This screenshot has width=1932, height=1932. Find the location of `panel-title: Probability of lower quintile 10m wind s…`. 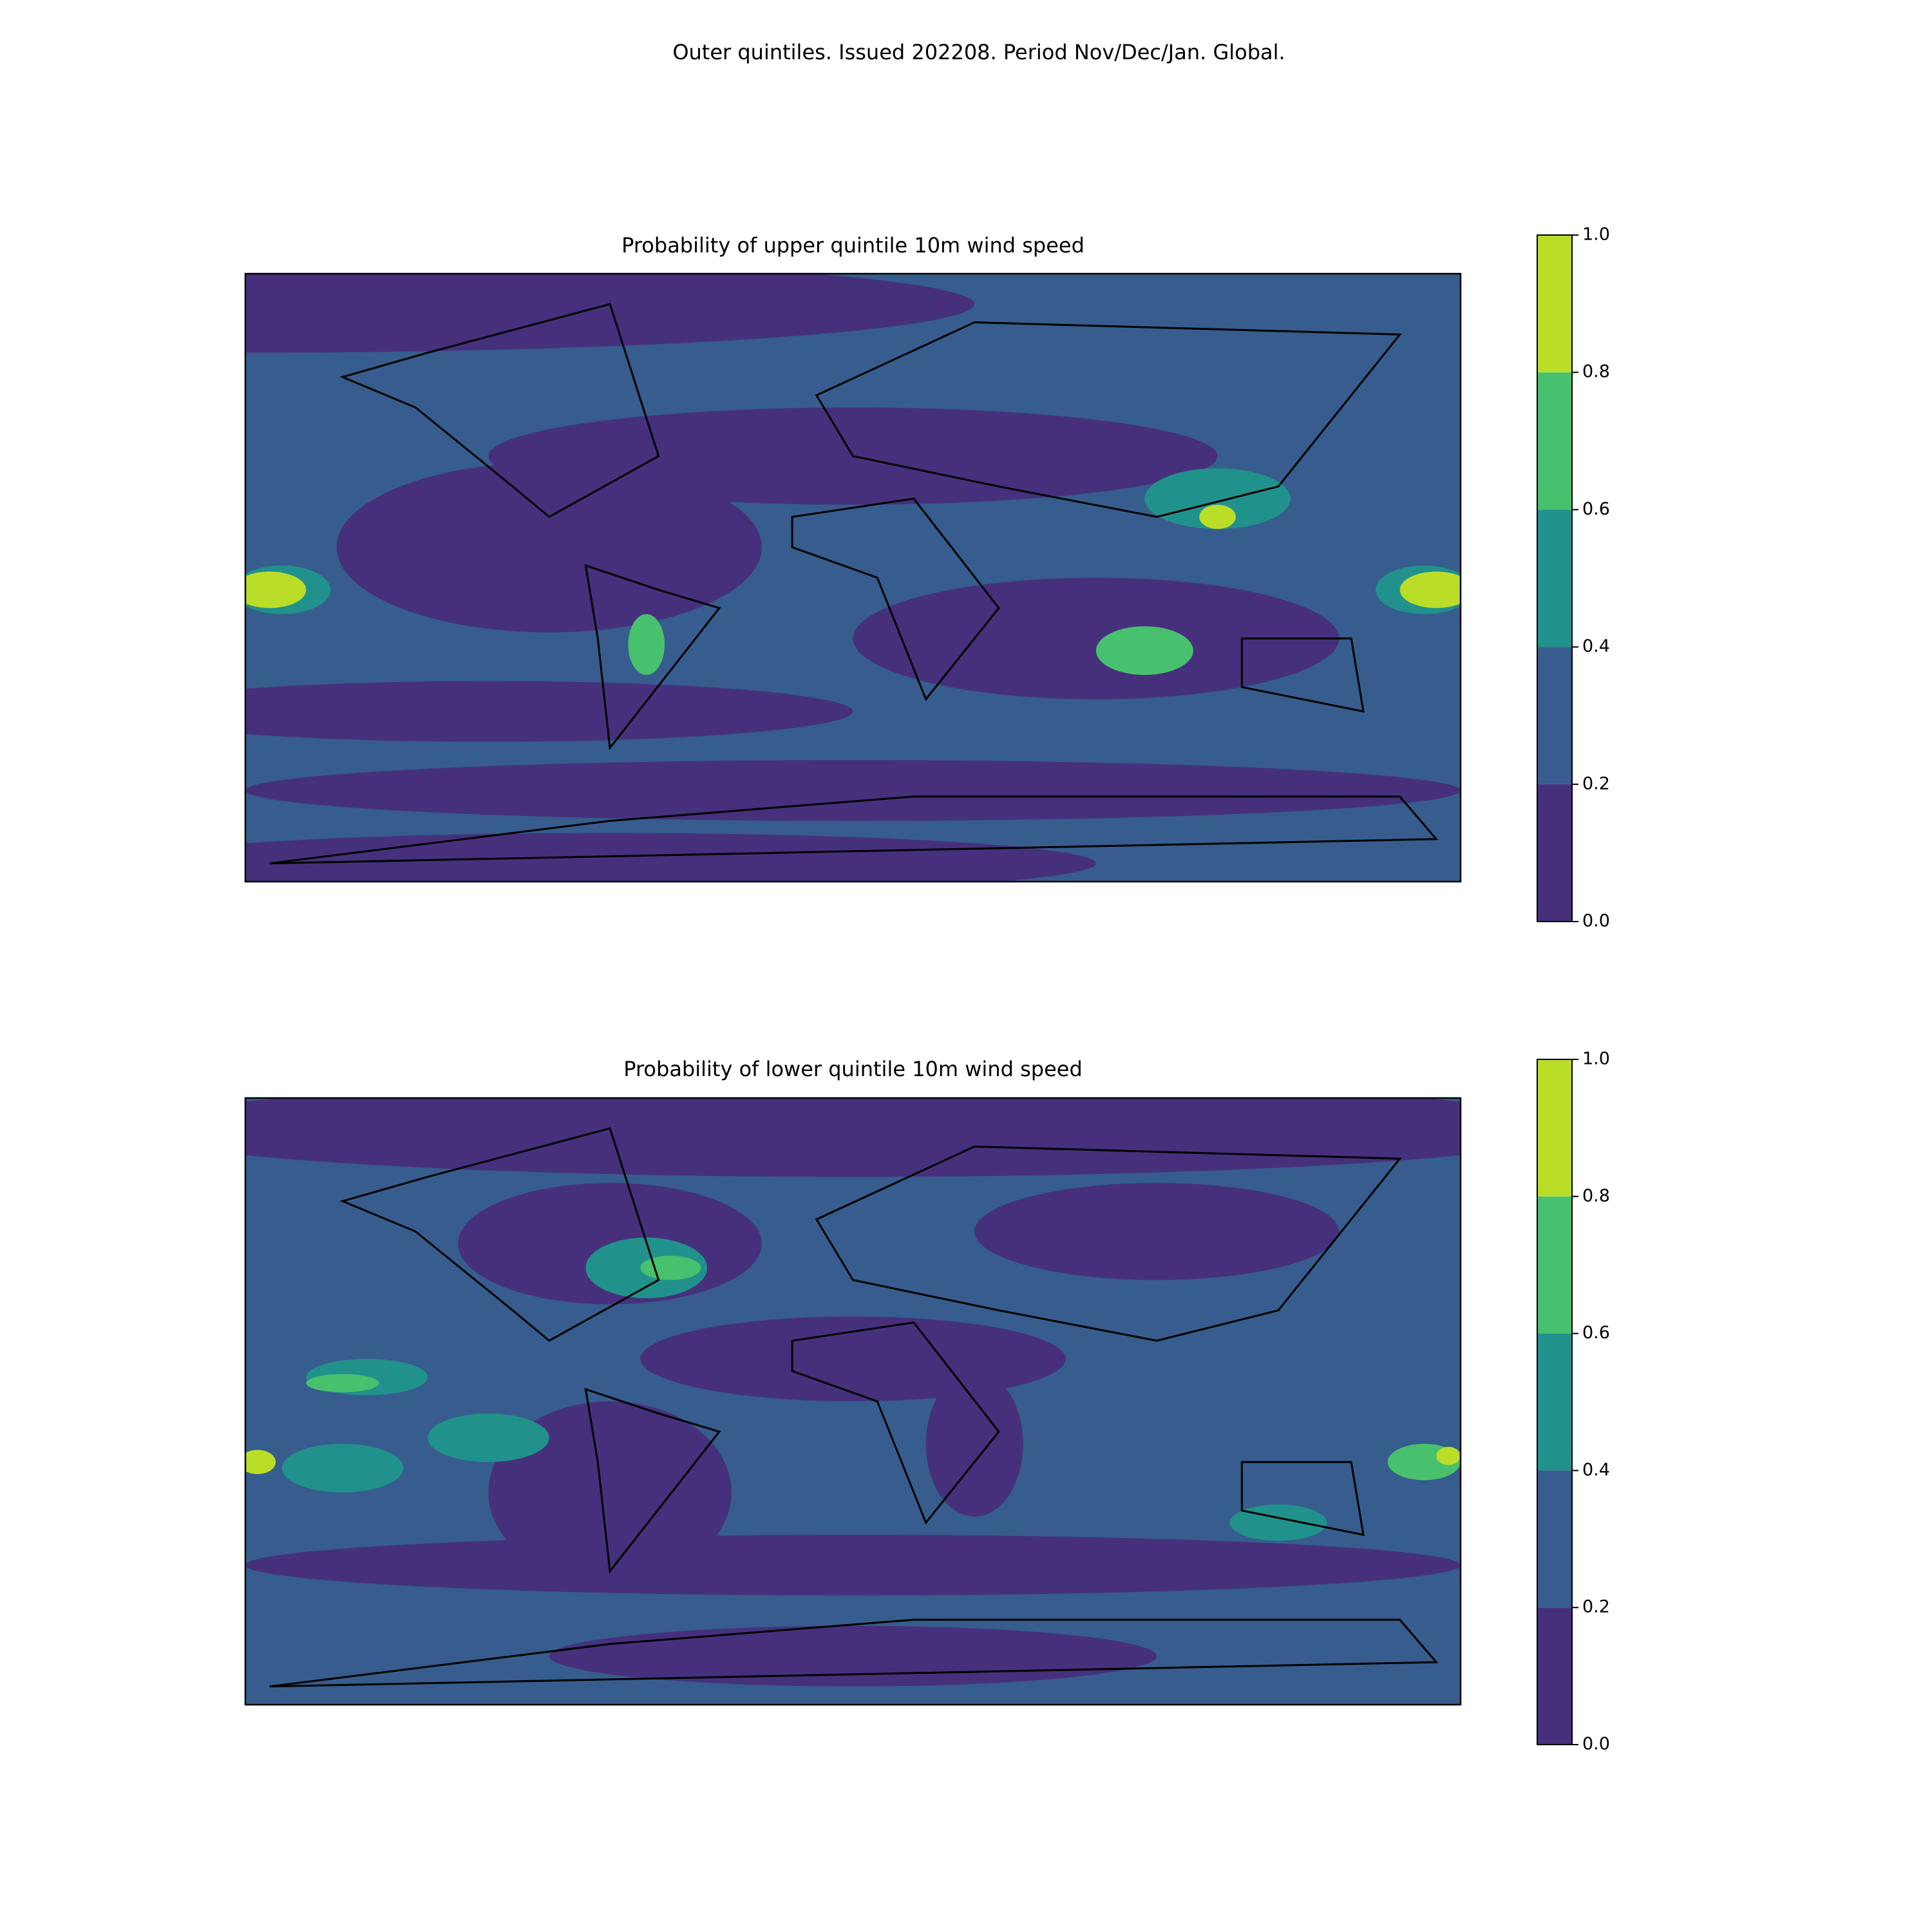

panel-title: Probability of lower quintile 10m wind s… is located at coordinates (853, 1069).